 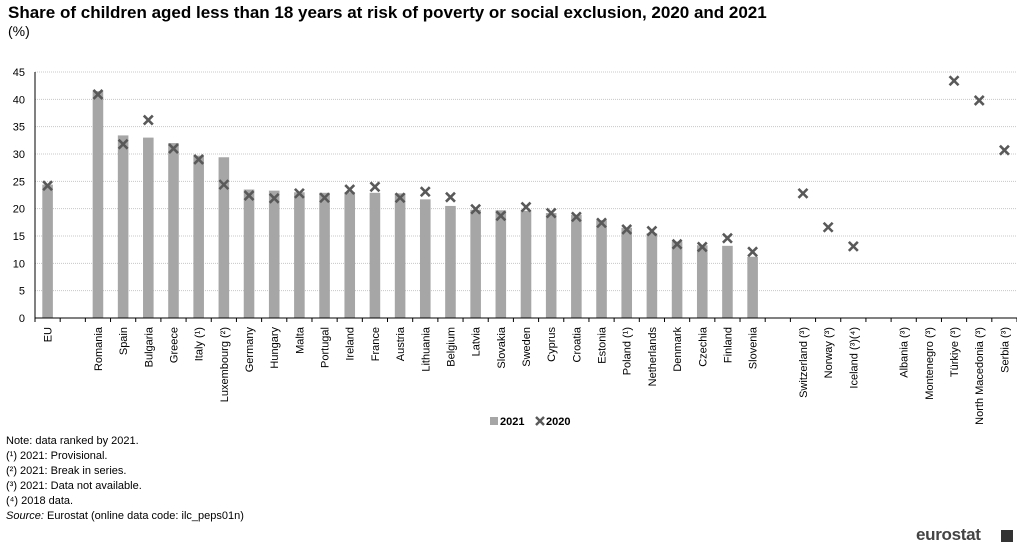 What do you see at coordinates (980, 376) in the screenshot?
I see `x-tick-label: North Macedonia (³)` at bounding box center [980, 376].